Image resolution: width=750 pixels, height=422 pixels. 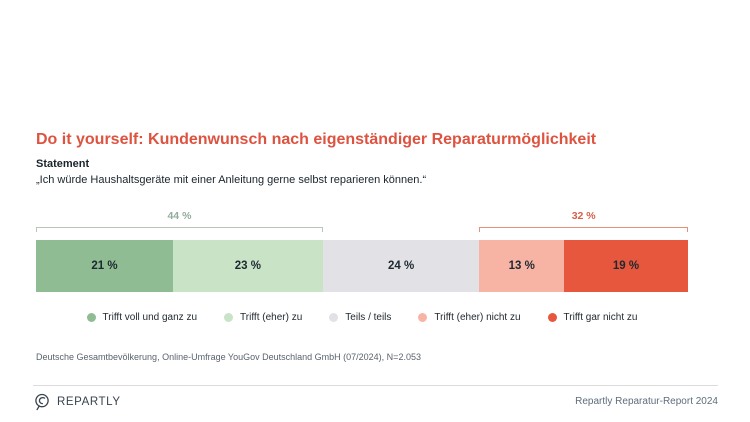 I want to click on legend-label: Trifft voll und ganz zu, so click(x=150, y=317).